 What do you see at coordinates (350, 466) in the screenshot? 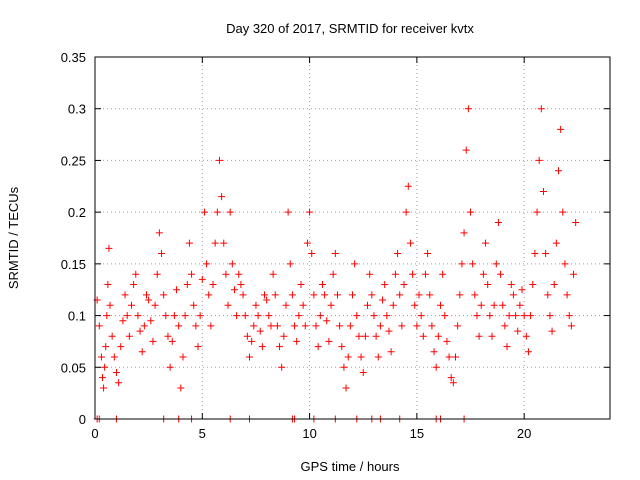
I see `x-axis-label: GPS time / hours` at bounding box center [350, 466].